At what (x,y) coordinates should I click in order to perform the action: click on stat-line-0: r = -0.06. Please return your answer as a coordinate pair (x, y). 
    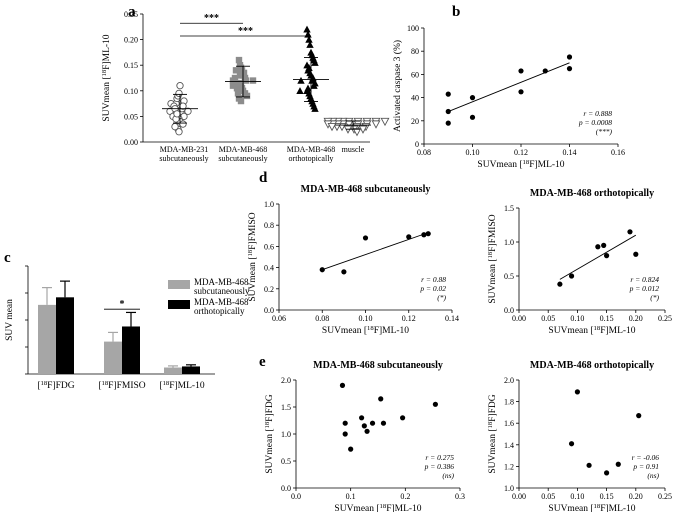
    Looking at the image, I should click on (646, 457).